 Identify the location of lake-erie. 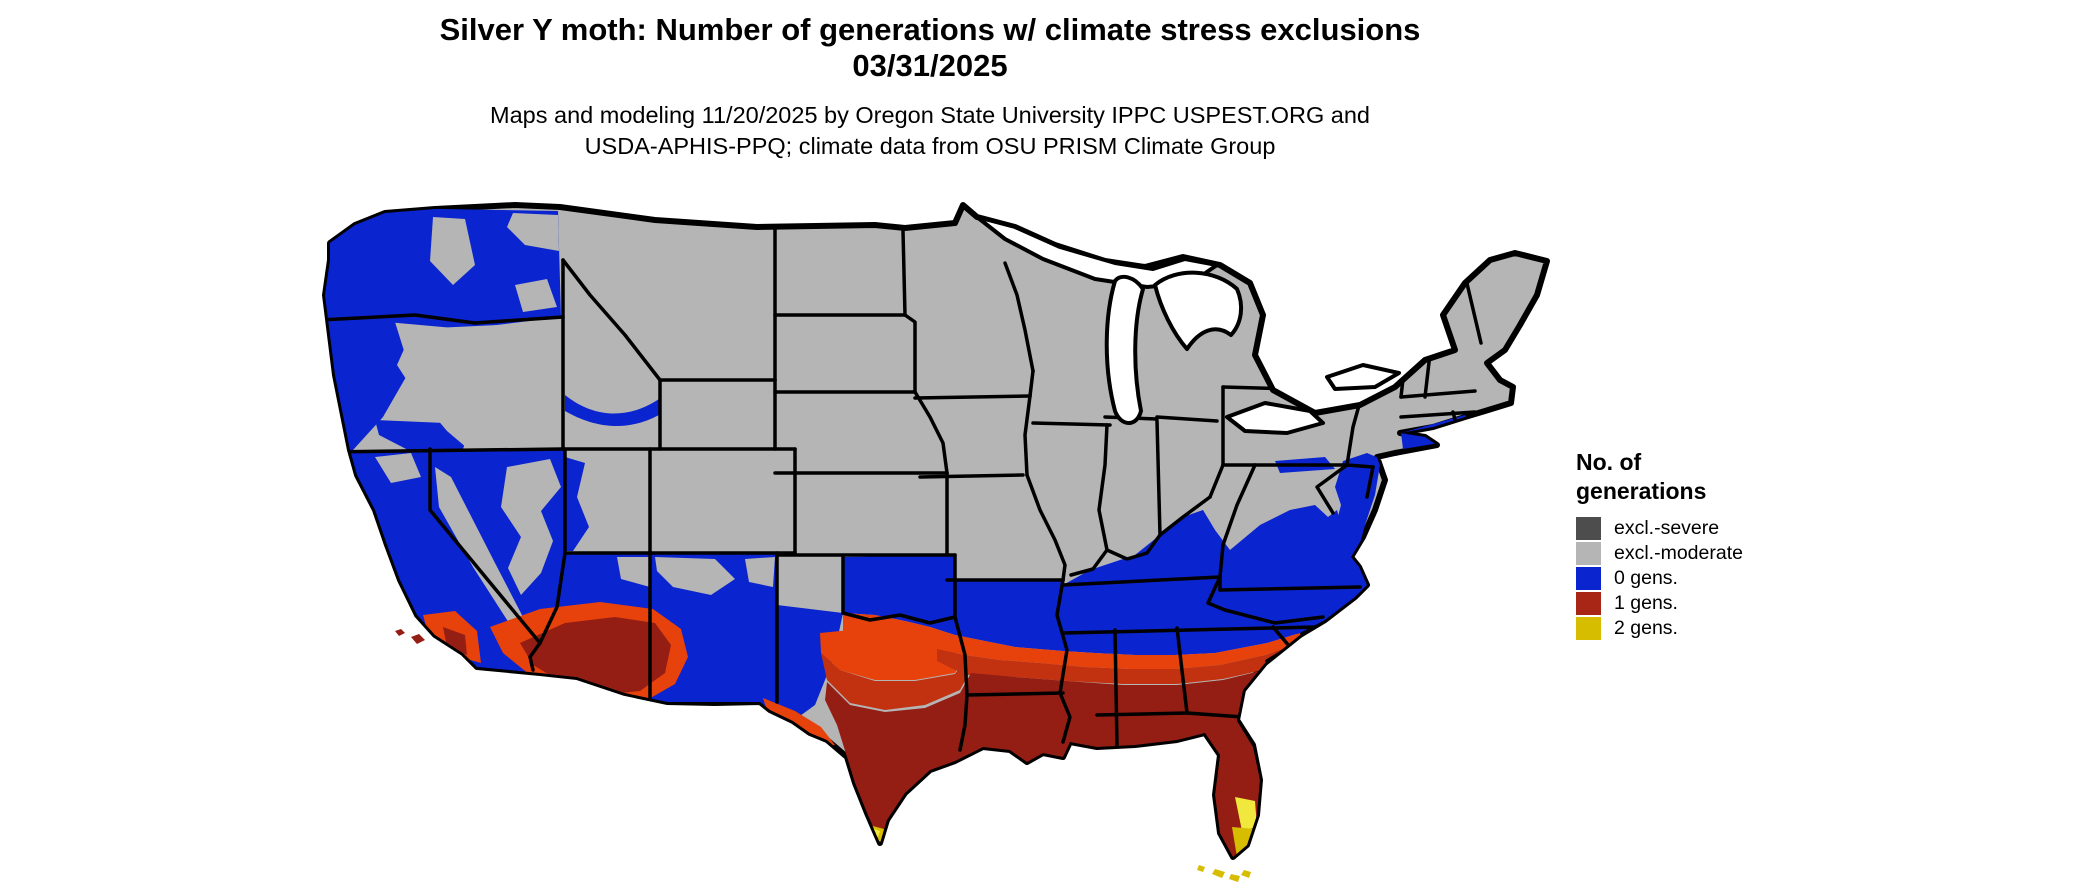
(1275, 418).